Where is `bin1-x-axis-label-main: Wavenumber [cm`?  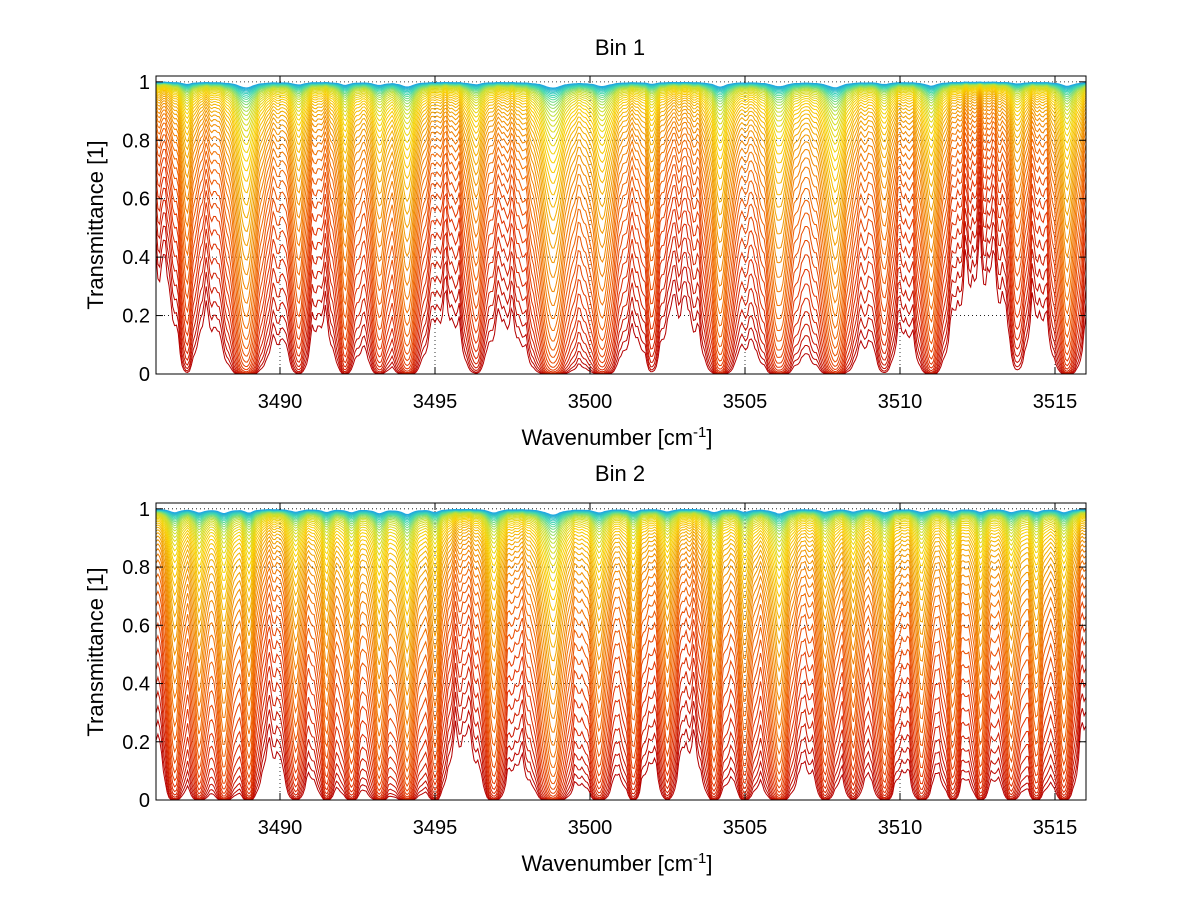
bin1-x-axis-label-main: Wavenumber [cm is located at coordinates (607, 437).